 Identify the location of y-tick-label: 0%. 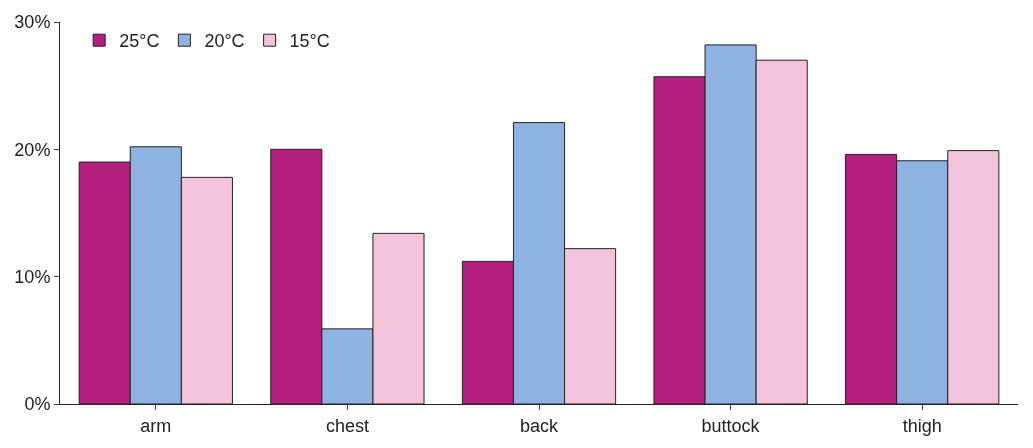
(37, 404).